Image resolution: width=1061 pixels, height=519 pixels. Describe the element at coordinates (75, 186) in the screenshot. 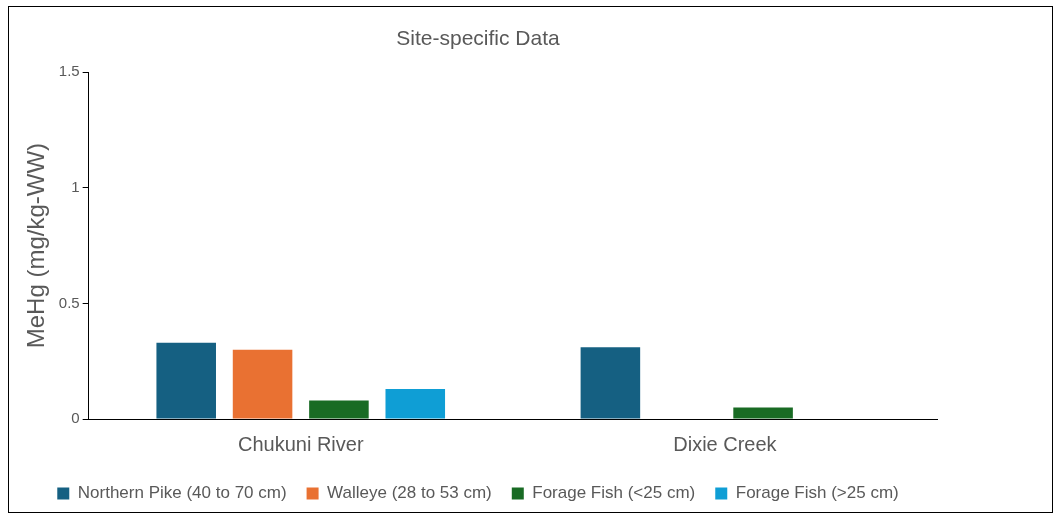

I see `y-tick-label: 1` at that location.